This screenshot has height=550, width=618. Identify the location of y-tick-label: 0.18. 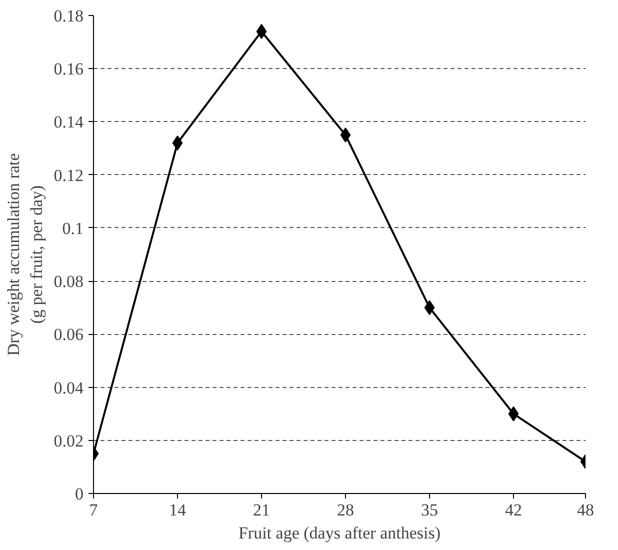
(69, 16).